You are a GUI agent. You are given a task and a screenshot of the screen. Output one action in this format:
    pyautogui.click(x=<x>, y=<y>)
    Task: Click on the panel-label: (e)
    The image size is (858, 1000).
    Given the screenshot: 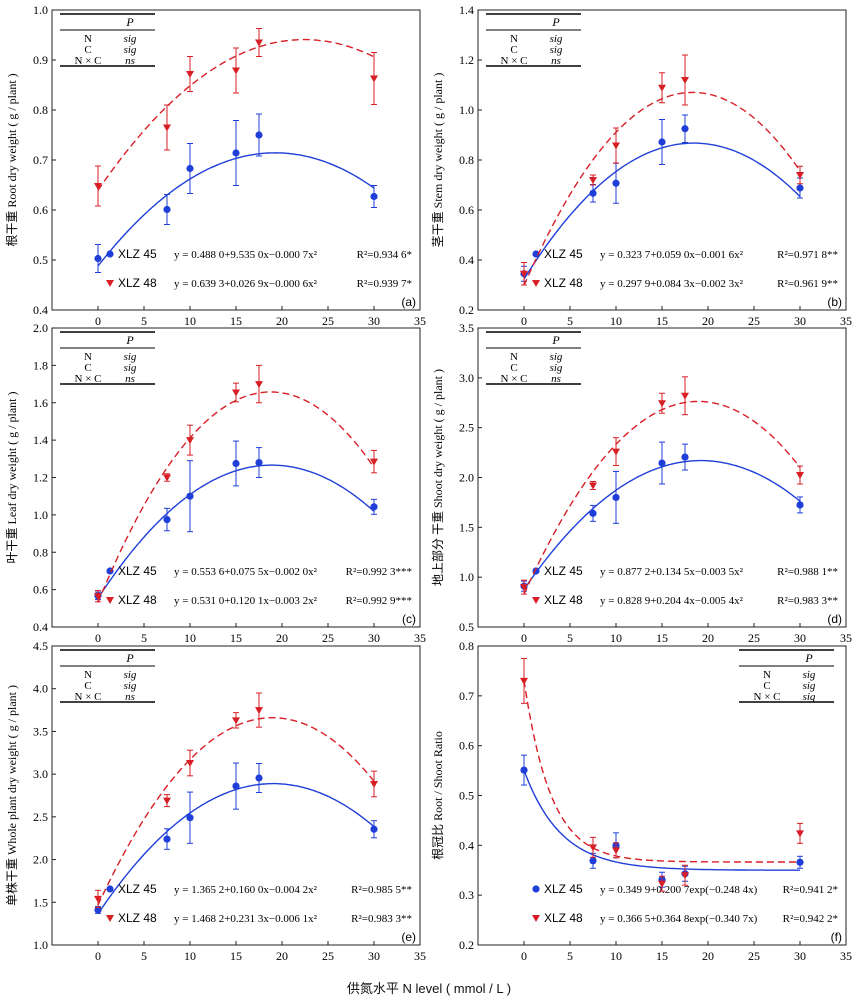 What is the action you would take?
    pyautogui.click(x=408, y=937)
    